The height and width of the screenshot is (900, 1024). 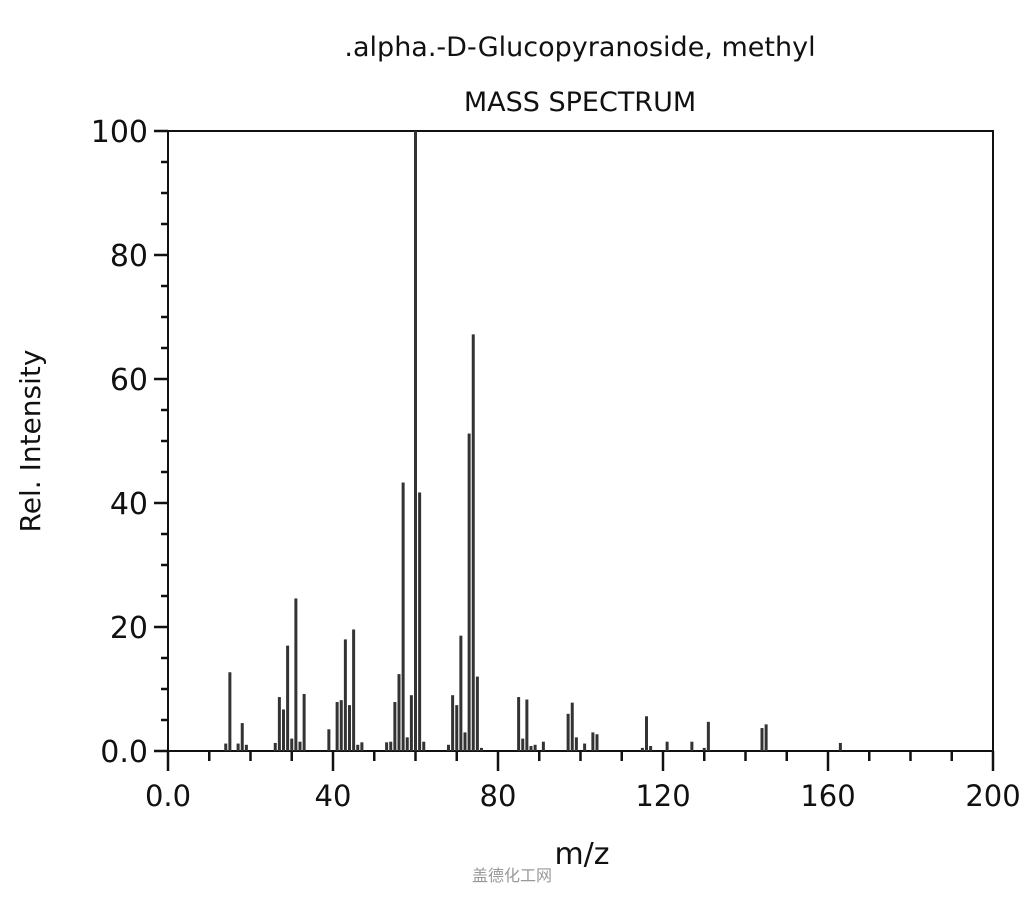 What do you see at coordinates (119, 132) in the screenshot?
I see `y-tick-label: 100` at bounding box center [119, 132].